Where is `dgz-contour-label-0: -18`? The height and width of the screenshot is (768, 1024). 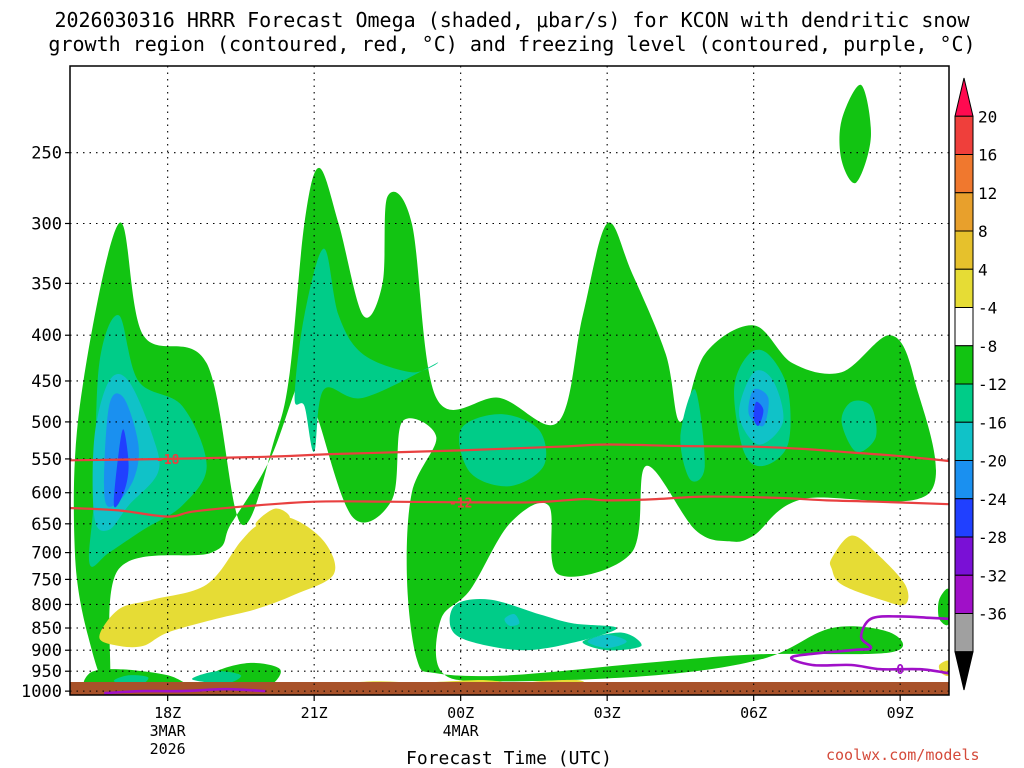 dgz-contour-label-0: -18 is located at coordinates (168, 460).